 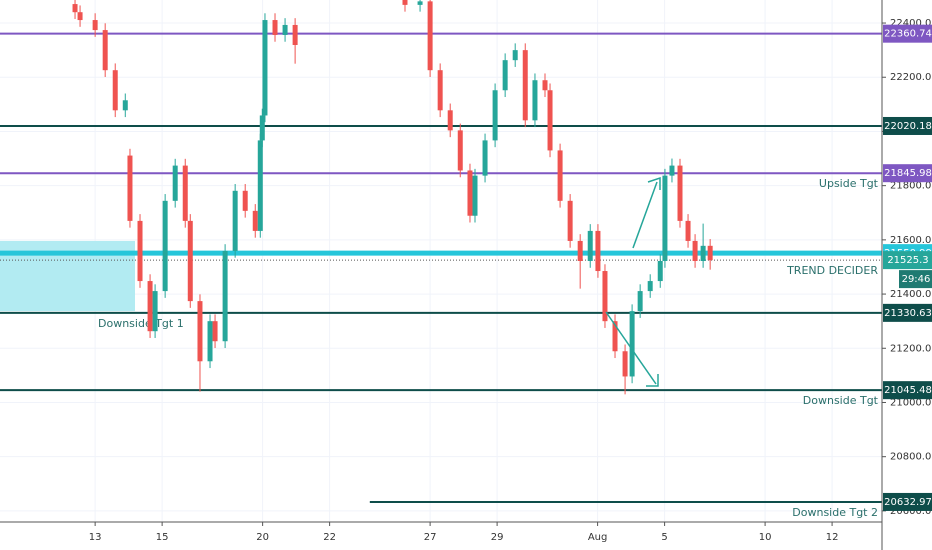 I want to click on level-label: 21525.3, so click(x=907, y=260).